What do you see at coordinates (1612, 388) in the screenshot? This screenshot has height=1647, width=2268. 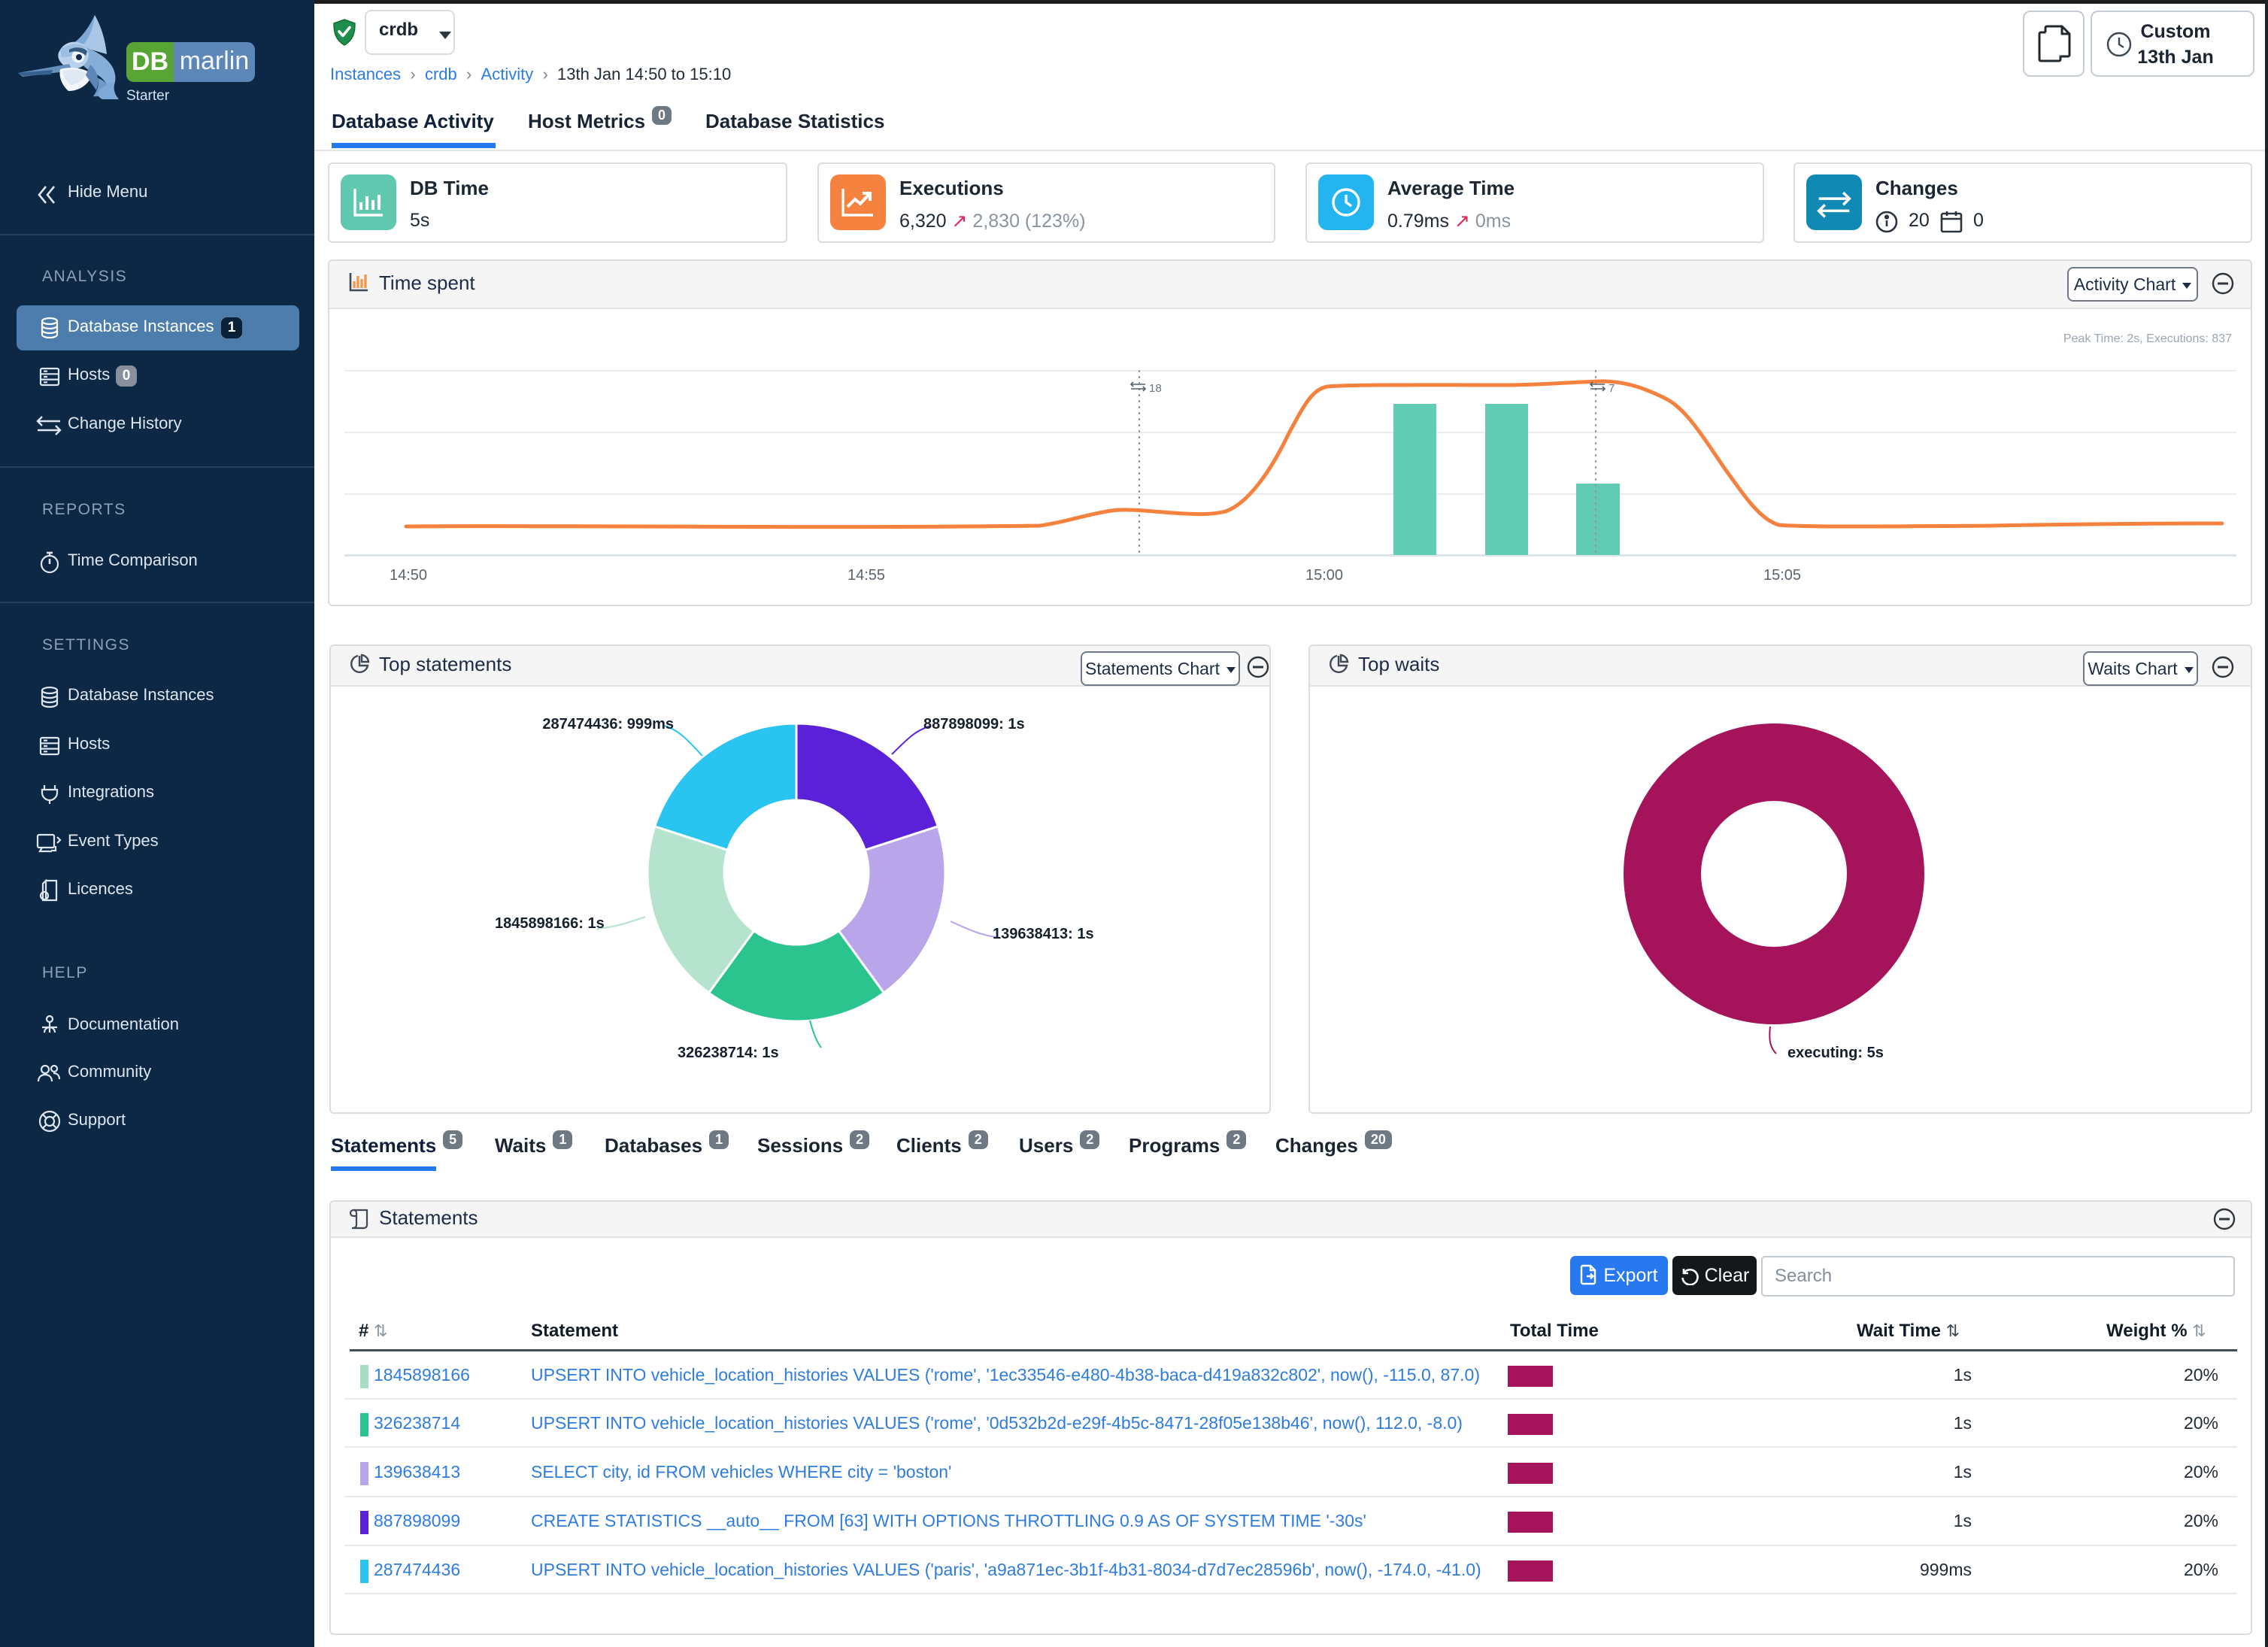 I see `svg-text: 7` at bounding box center [1612, 388].